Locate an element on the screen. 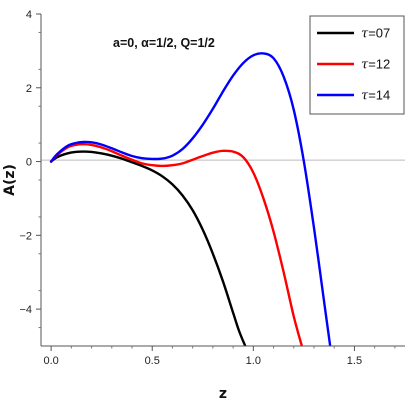 This screenshot has height=409, width=409. legend-label-1: τ=07 is located at coordinates (375, 34).